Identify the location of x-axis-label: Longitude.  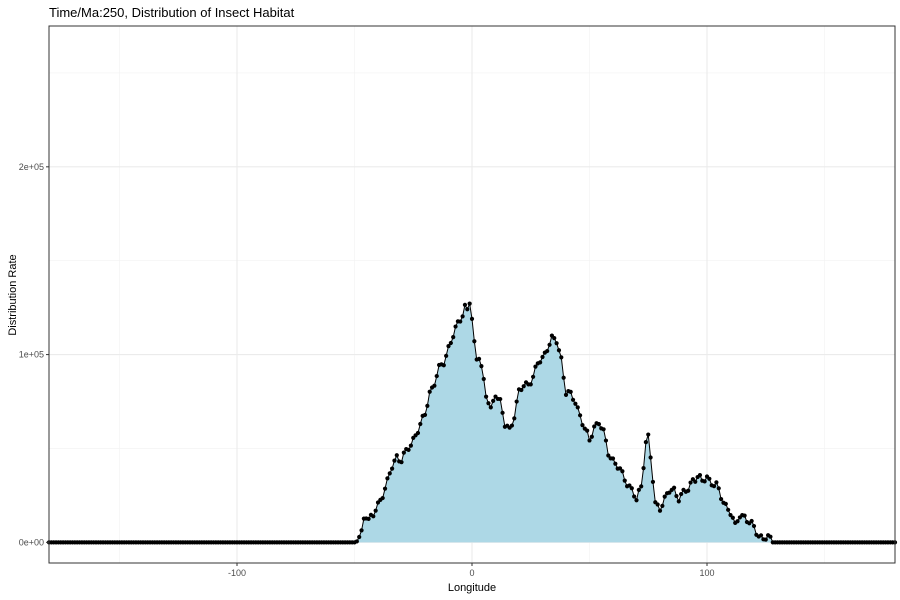
(472, 588).